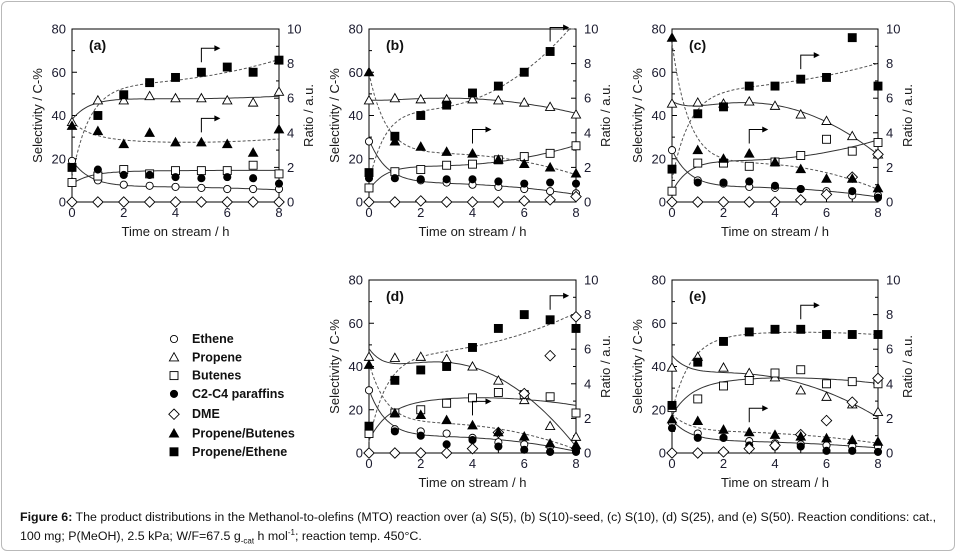 The height and width of the screenshot is (552, 956). Describe the element at coordinates (226, 394) in the screenshot. I see `legend-item-c2-c4-paraffins: C2-C4 paraffins` at that location.